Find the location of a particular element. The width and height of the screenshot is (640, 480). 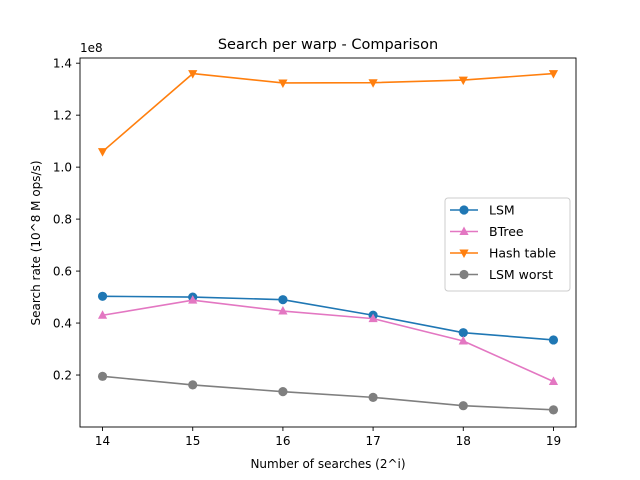

legend-marker-lsm is located at coordinates (464, 210).